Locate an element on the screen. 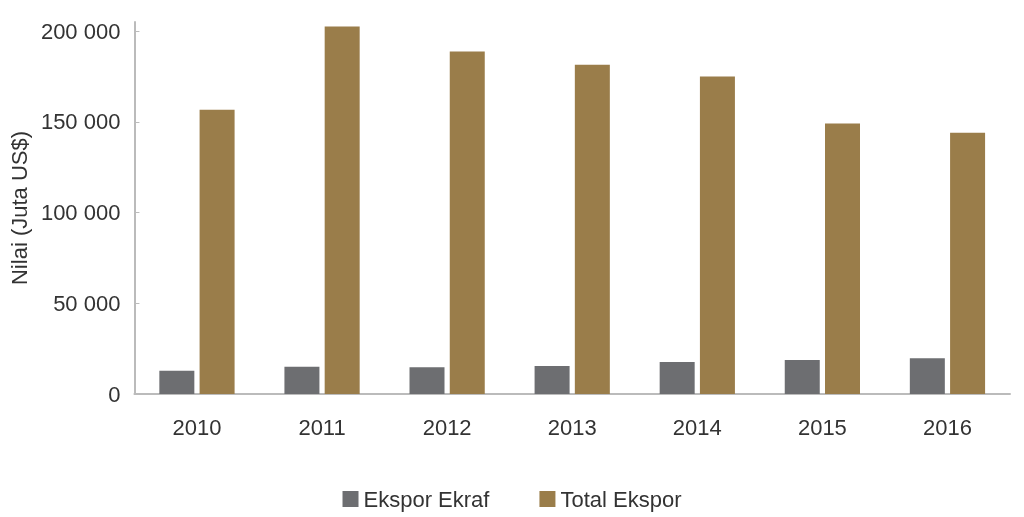 This screenshot has height=517, width=1024. y-axis-title: Nilai (Juta US$) is located at coordinates (19, 208).